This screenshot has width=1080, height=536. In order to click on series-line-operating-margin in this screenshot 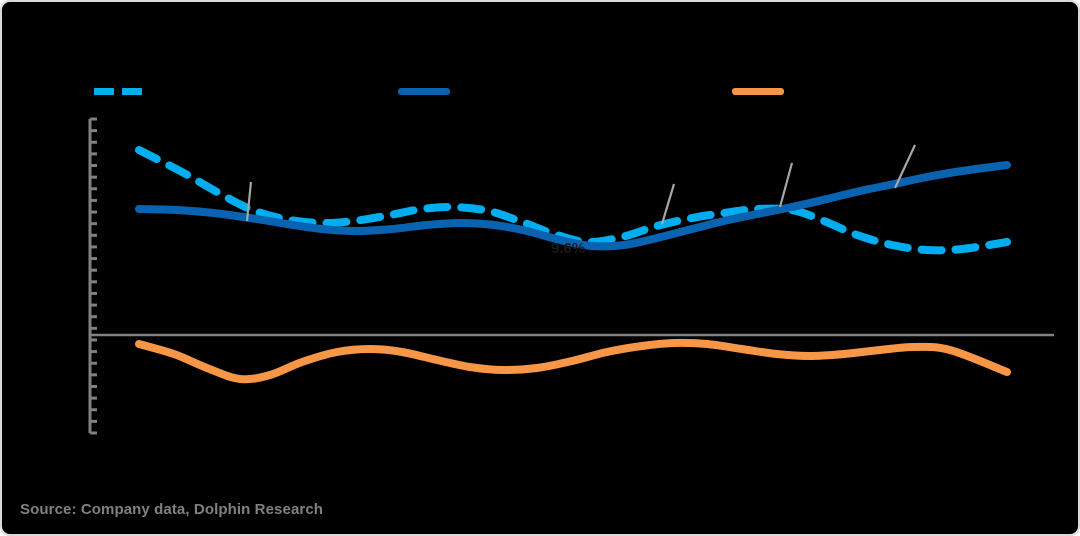, I will do `click(573, 206)`.